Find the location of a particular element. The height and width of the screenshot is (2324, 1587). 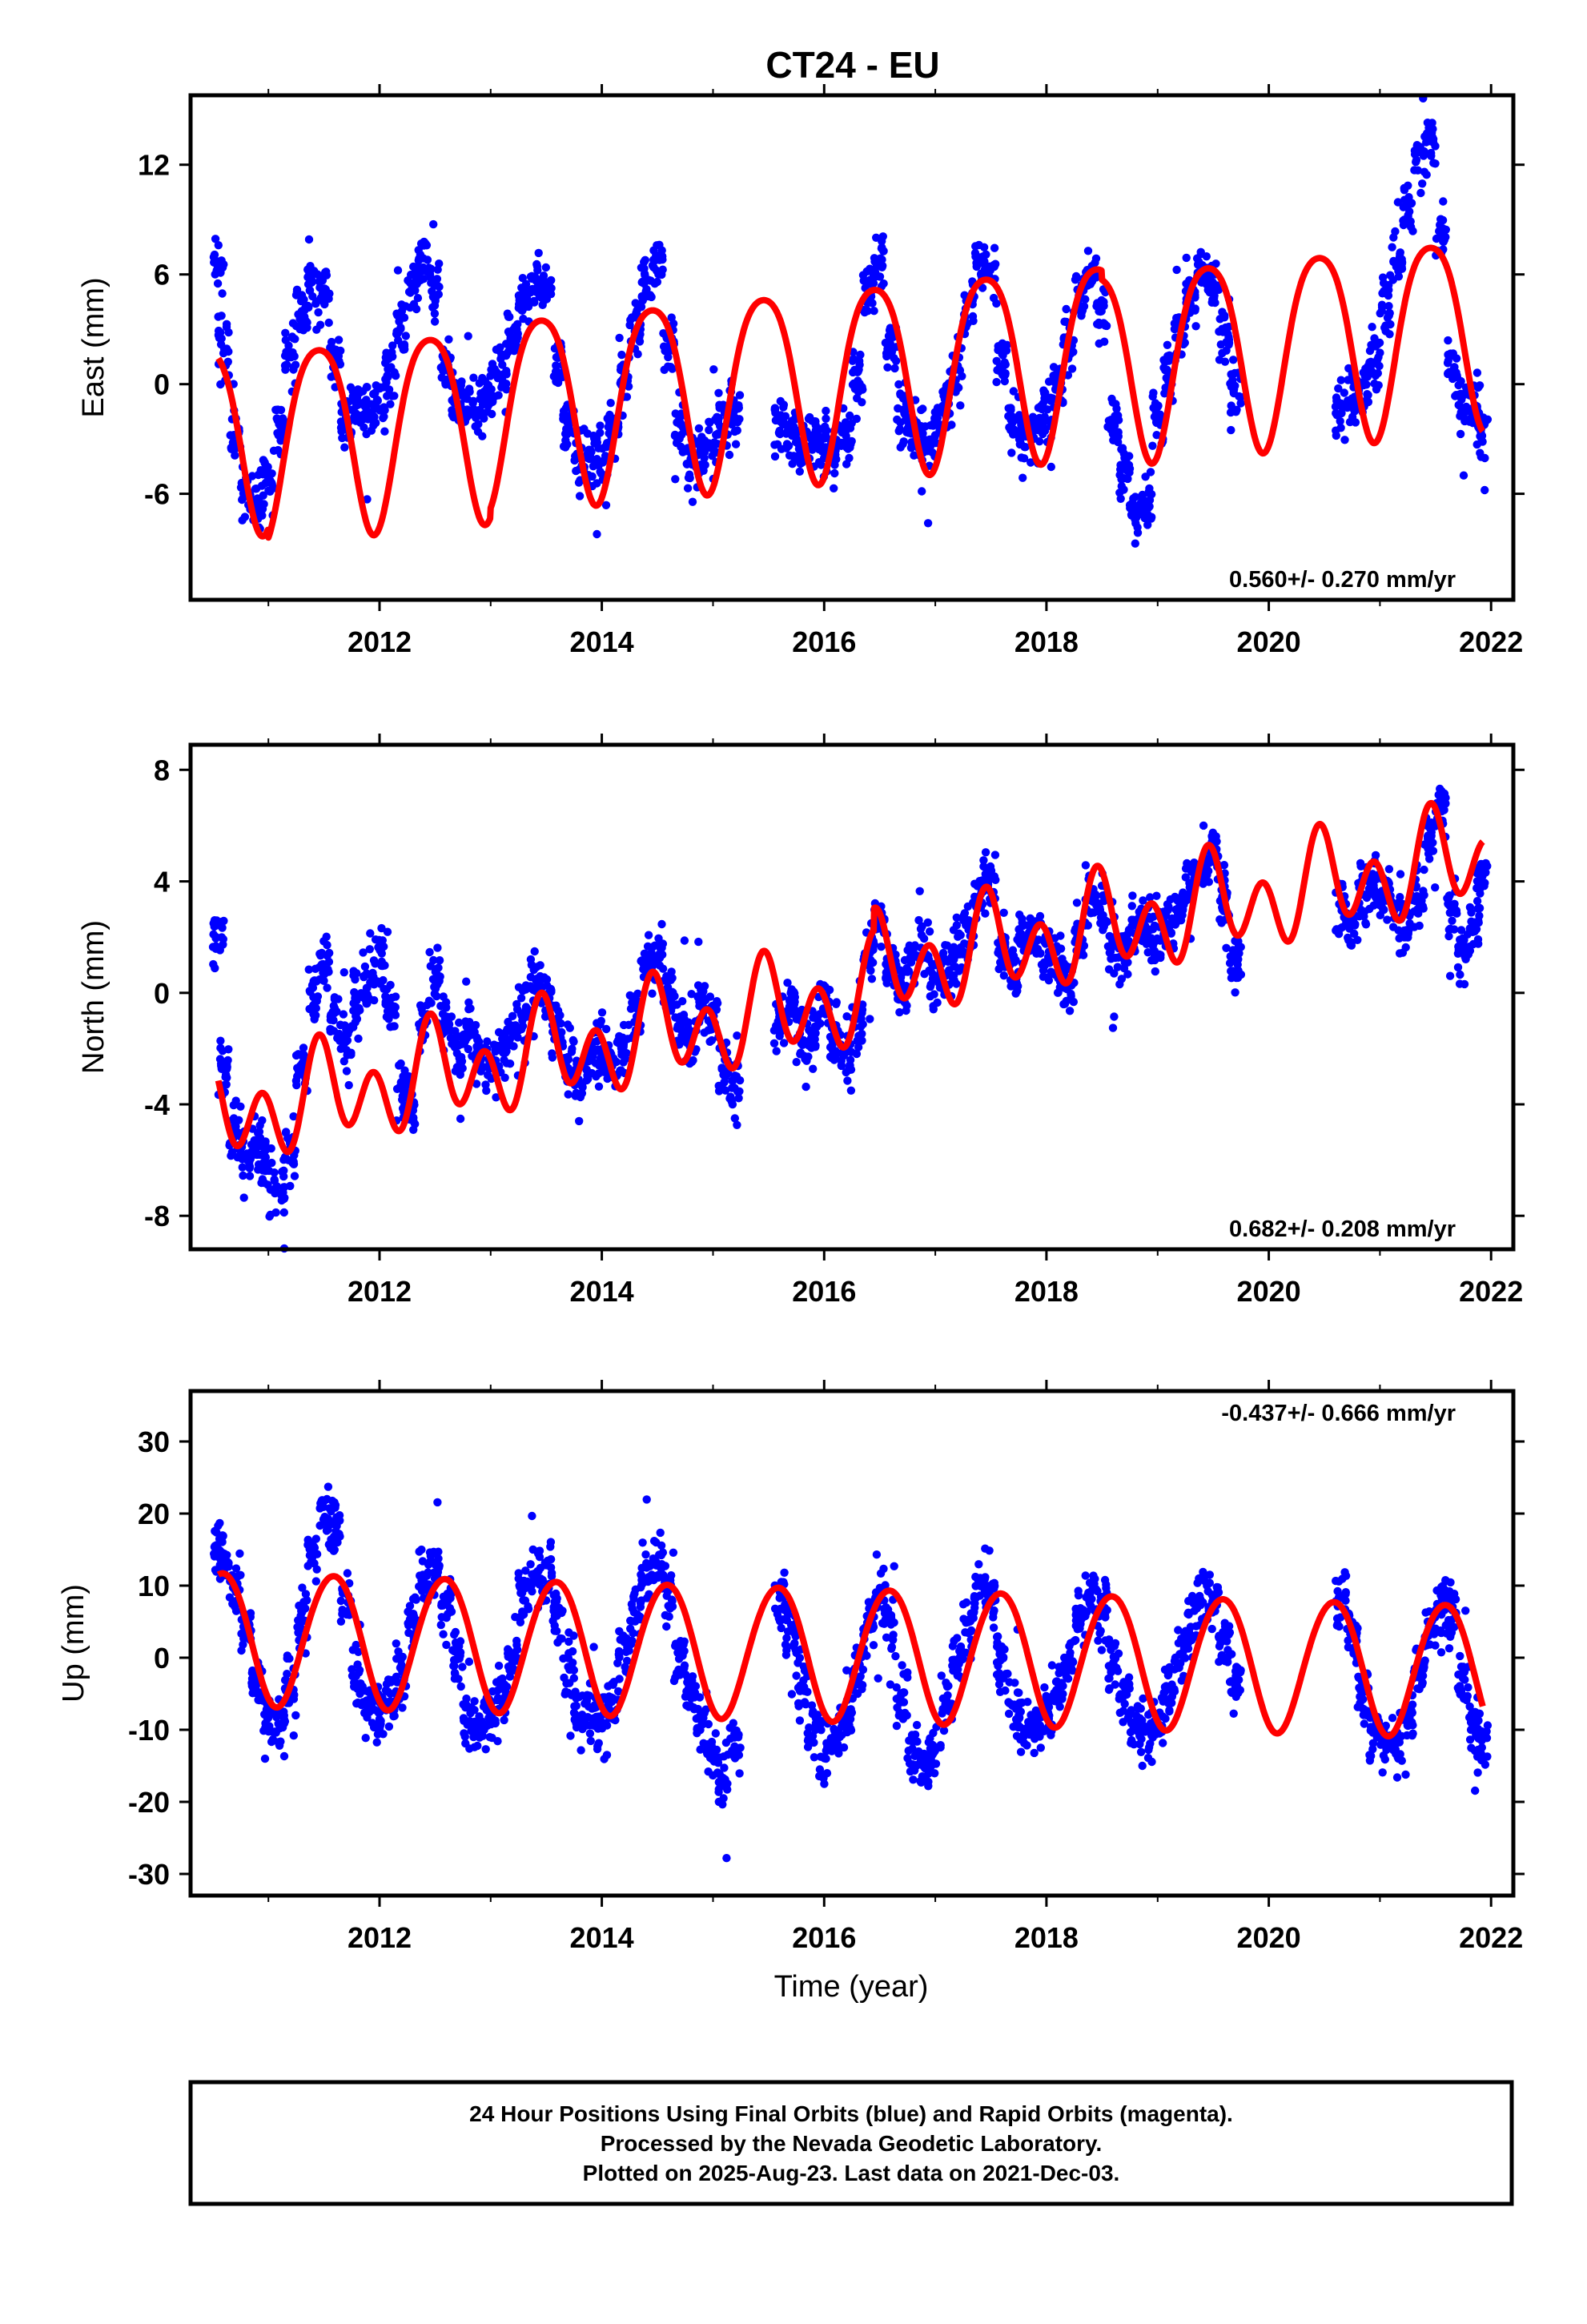

east-y-tick-label: 12 is located at coordinates (154, 165).